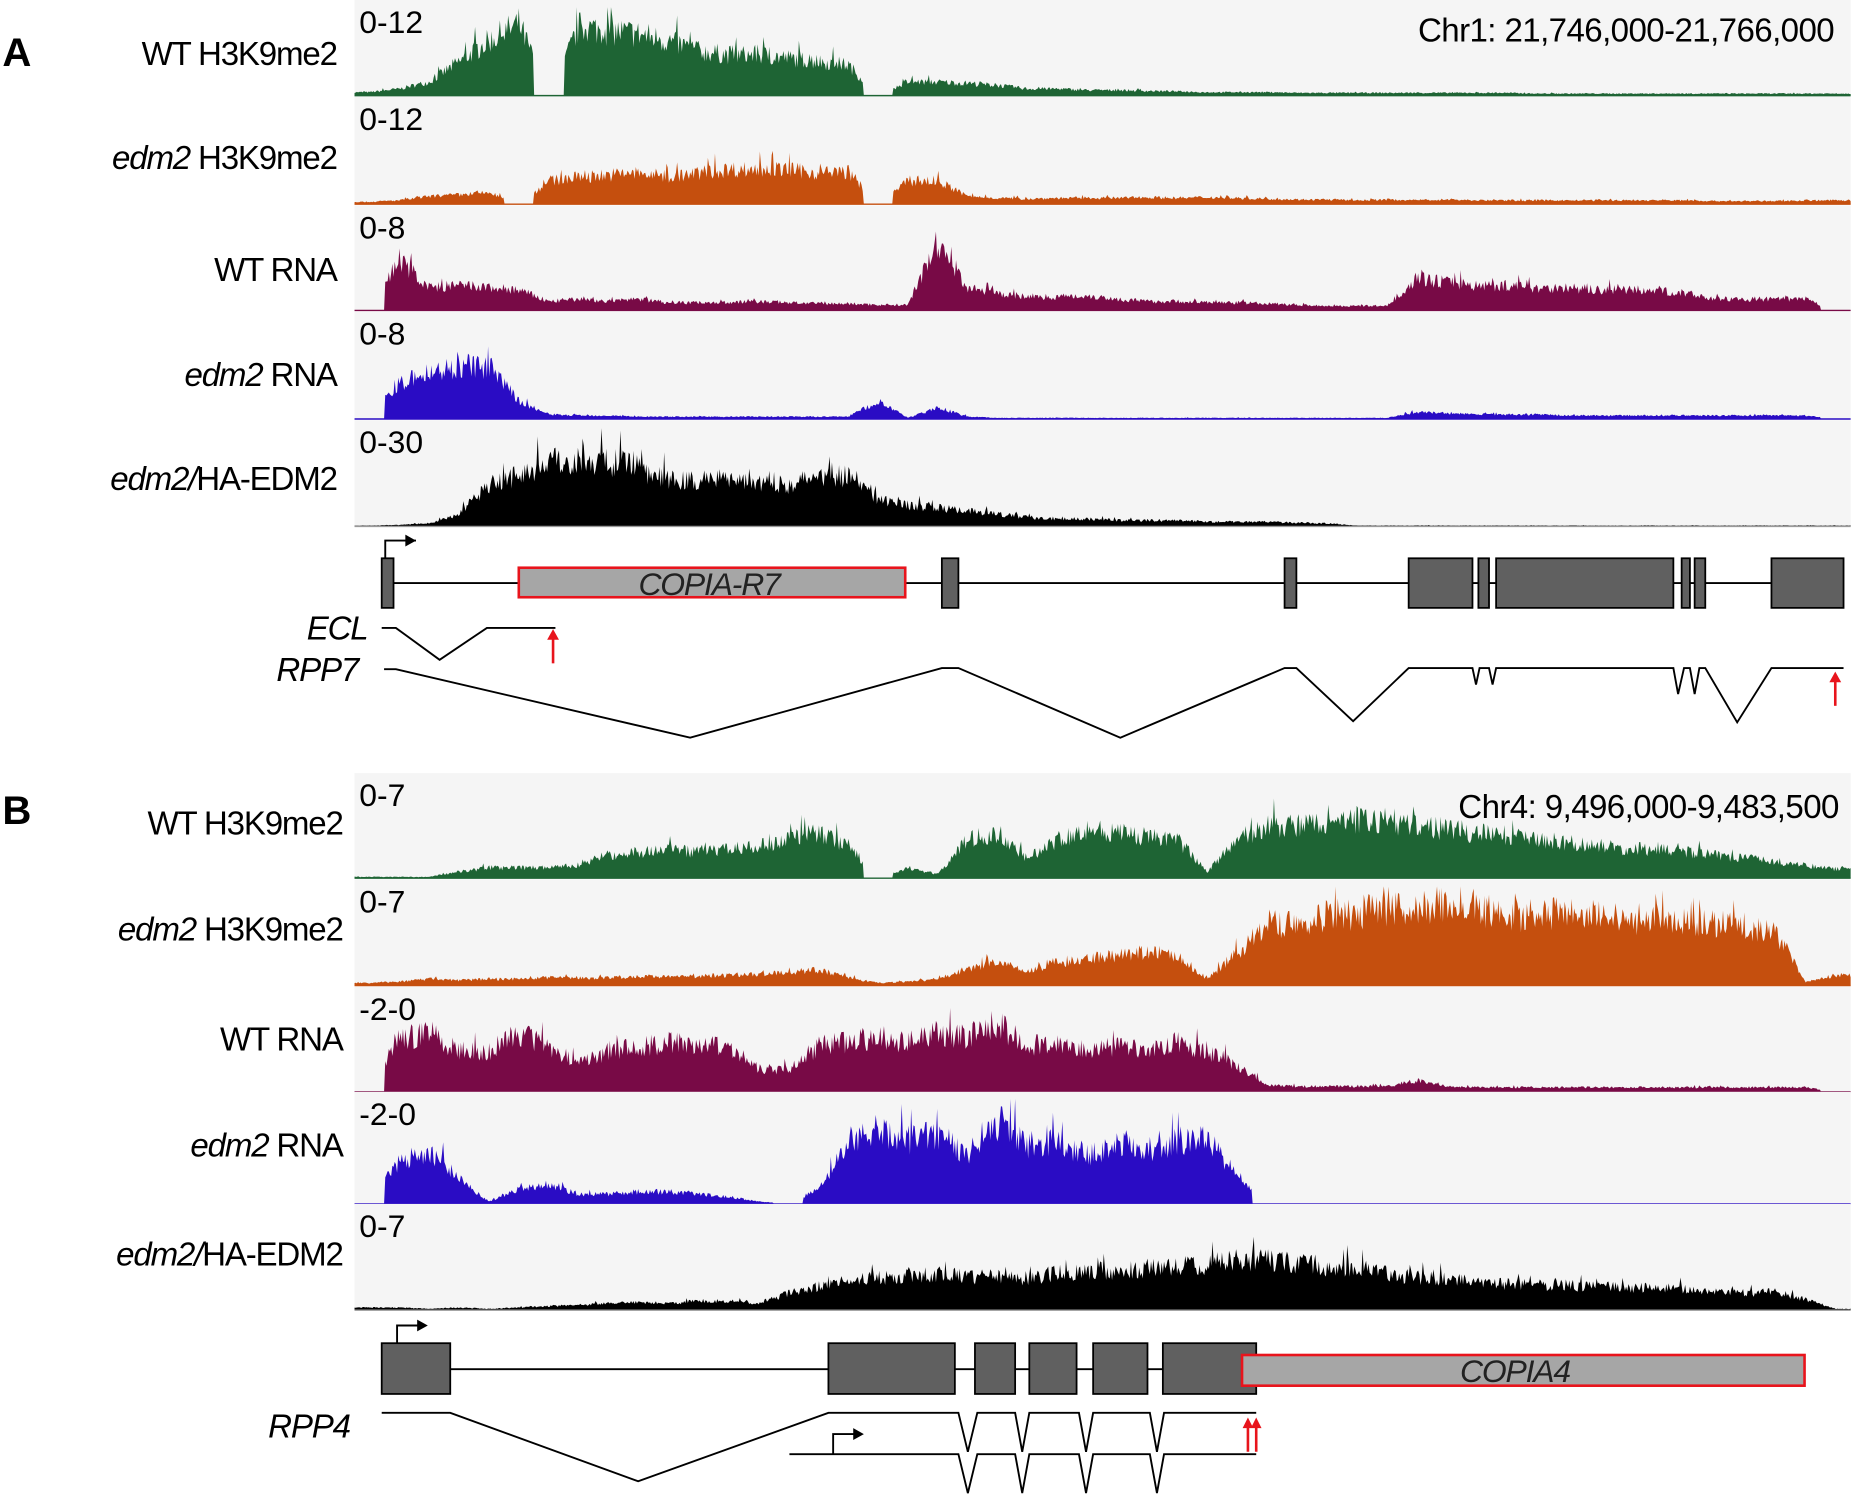  What do you see at coordinates (391, 442) in the screenshot?
I see `track-scale: 0-30` at bounding box center [391, 442].